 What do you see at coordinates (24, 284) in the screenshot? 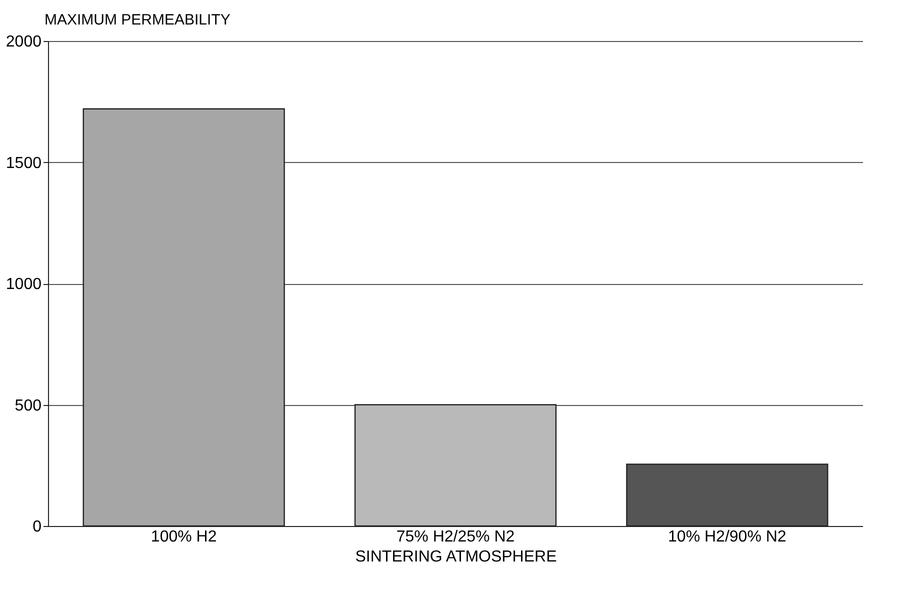
I see `y-tick-label: 1000` at bounding box center [24, 284].